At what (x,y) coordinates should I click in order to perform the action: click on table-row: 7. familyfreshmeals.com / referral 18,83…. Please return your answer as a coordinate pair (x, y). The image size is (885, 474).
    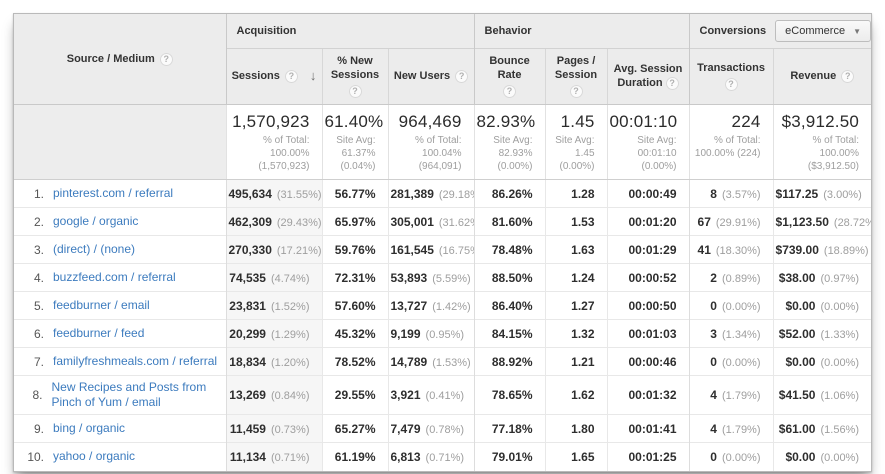
    Looking at the image, I should click on (443, 361).